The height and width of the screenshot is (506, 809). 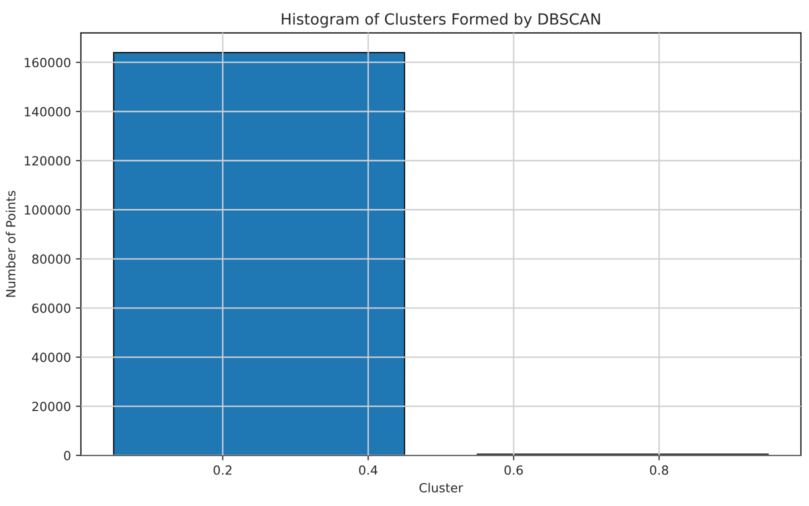 I want to click on y-axis-title: Number of Points, so click(x=11, y=243).